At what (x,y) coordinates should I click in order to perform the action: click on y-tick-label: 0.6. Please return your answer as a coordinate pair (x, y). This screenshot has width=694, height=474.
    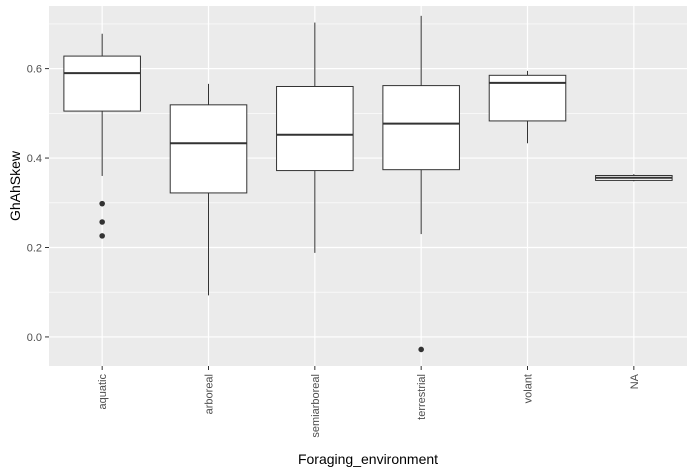
    Looking at the image, I should click on (34, 70).